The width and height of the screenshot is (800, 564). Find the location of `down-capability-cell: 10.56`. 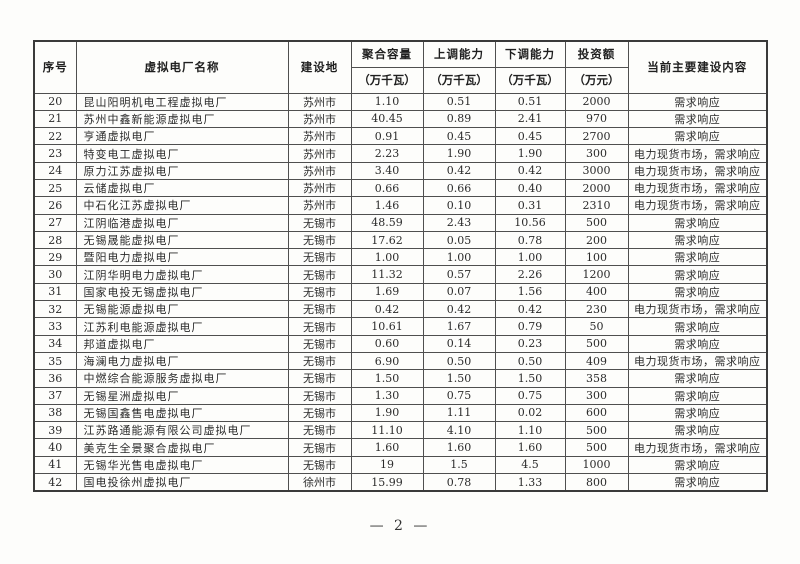

down-capability-cell: 10.56 is located at coordinates (530, 222).